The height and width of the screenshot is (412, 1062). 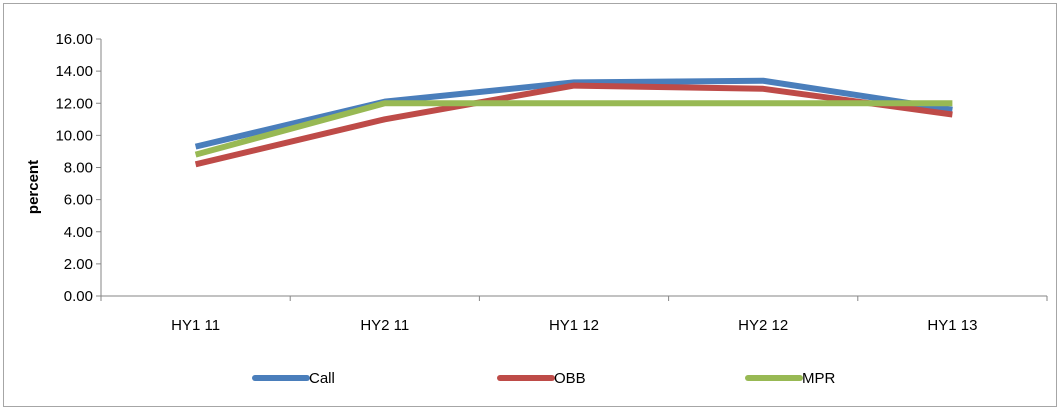 What do you see at coordinates (544, 378) in the screenshot?
I see `legend: Call OBB MPR` at bounding box center [544, 378].